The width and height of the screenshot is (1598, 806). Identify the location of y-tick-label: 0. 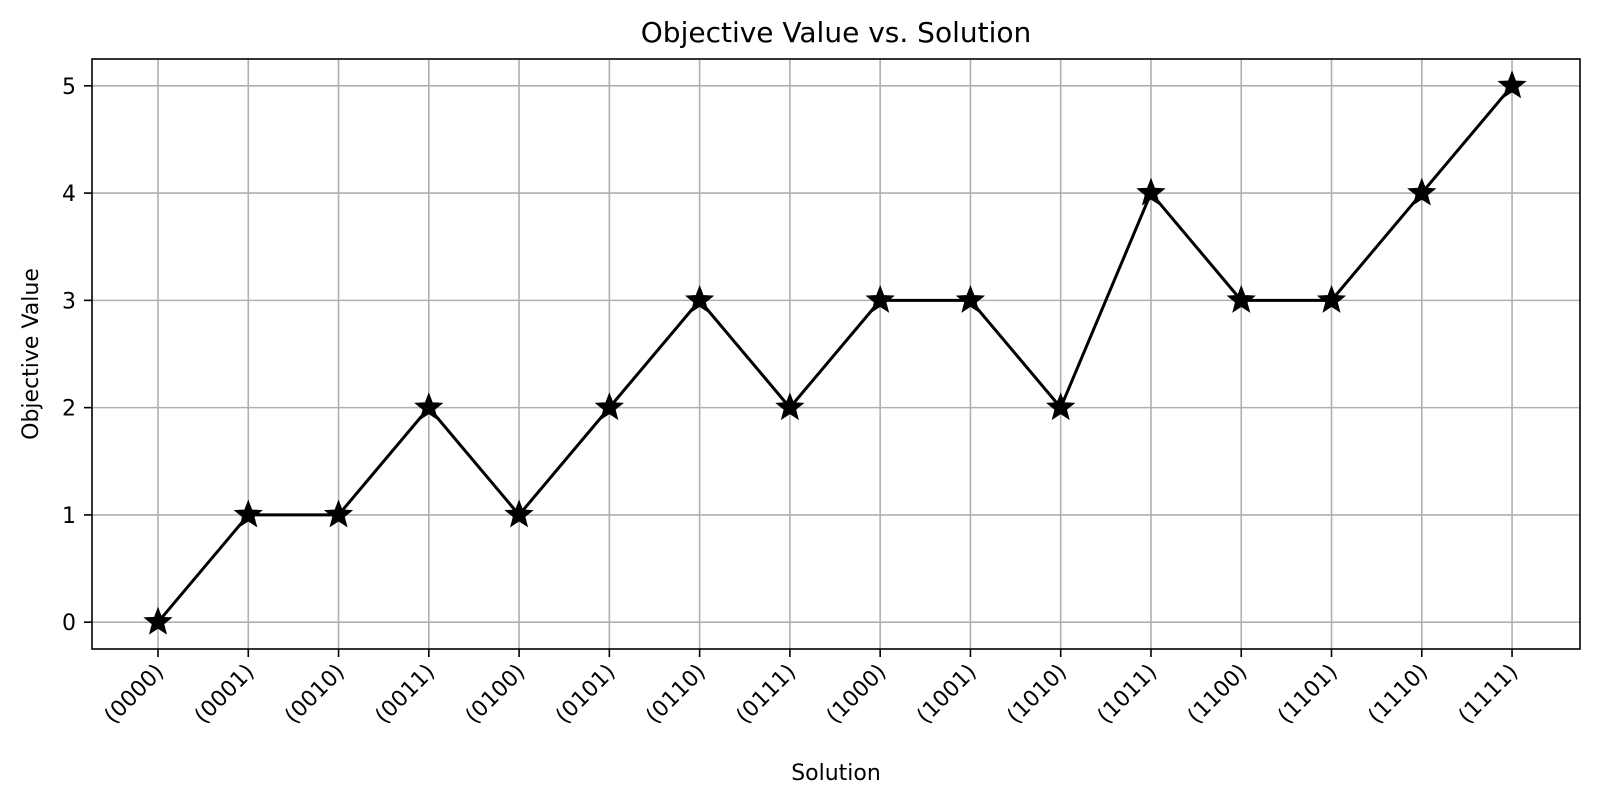
(69, 623).